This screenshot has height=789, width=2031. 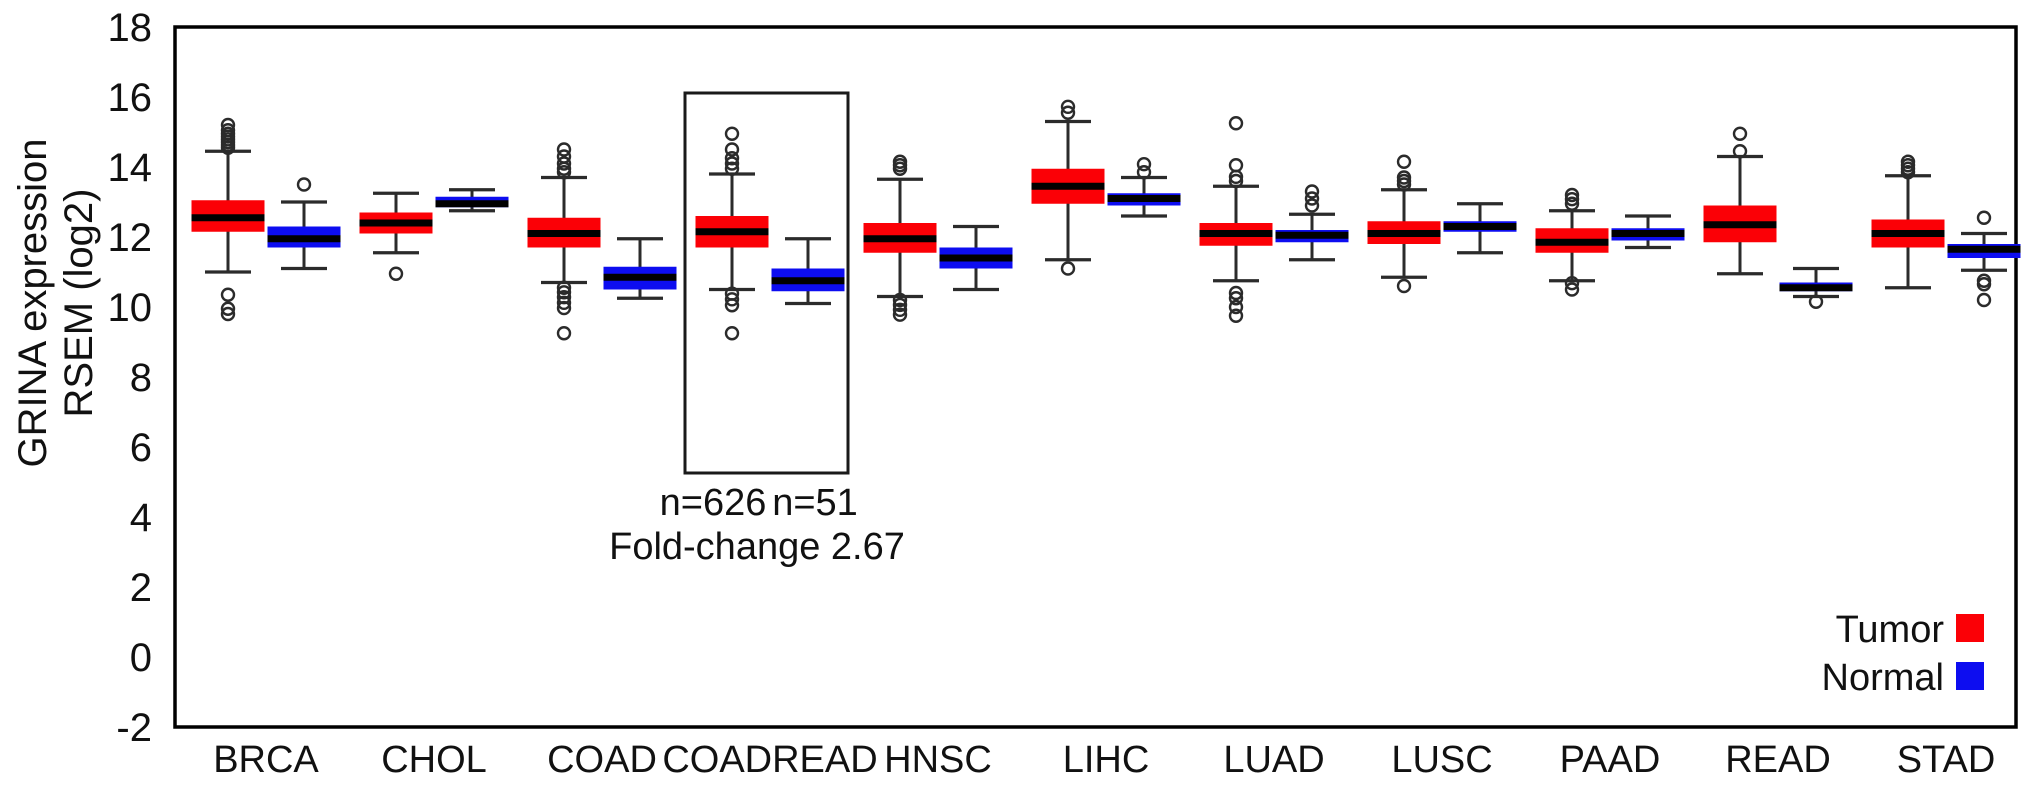 What do you see at coordinates (33, 302) in the screenshot?
I see `y-axis-title-line1: GRINA expression` at bounding box center [33, 302].